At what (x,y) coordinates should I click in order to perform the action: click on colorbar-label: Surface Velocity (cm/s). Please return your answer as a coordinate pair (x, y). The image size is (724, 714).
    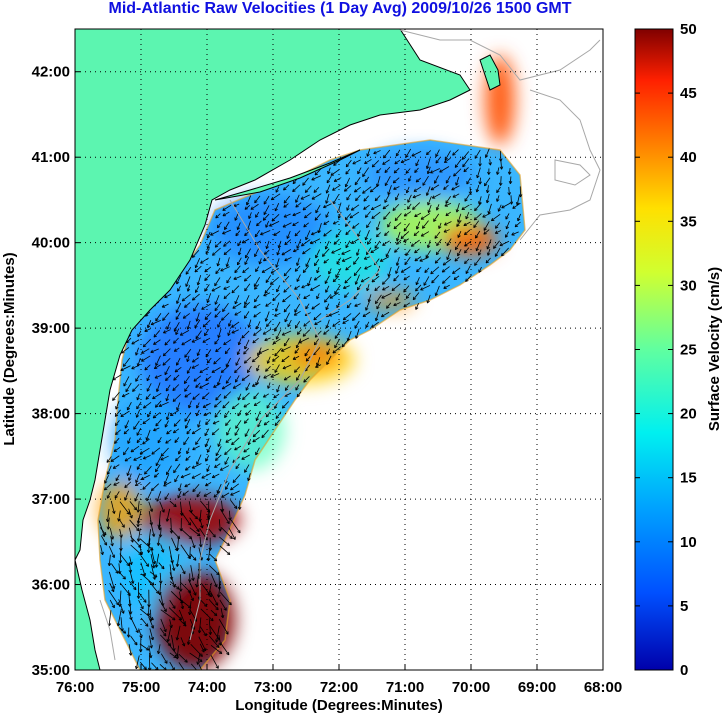
    Looking at the image, I should click on (714, 349).